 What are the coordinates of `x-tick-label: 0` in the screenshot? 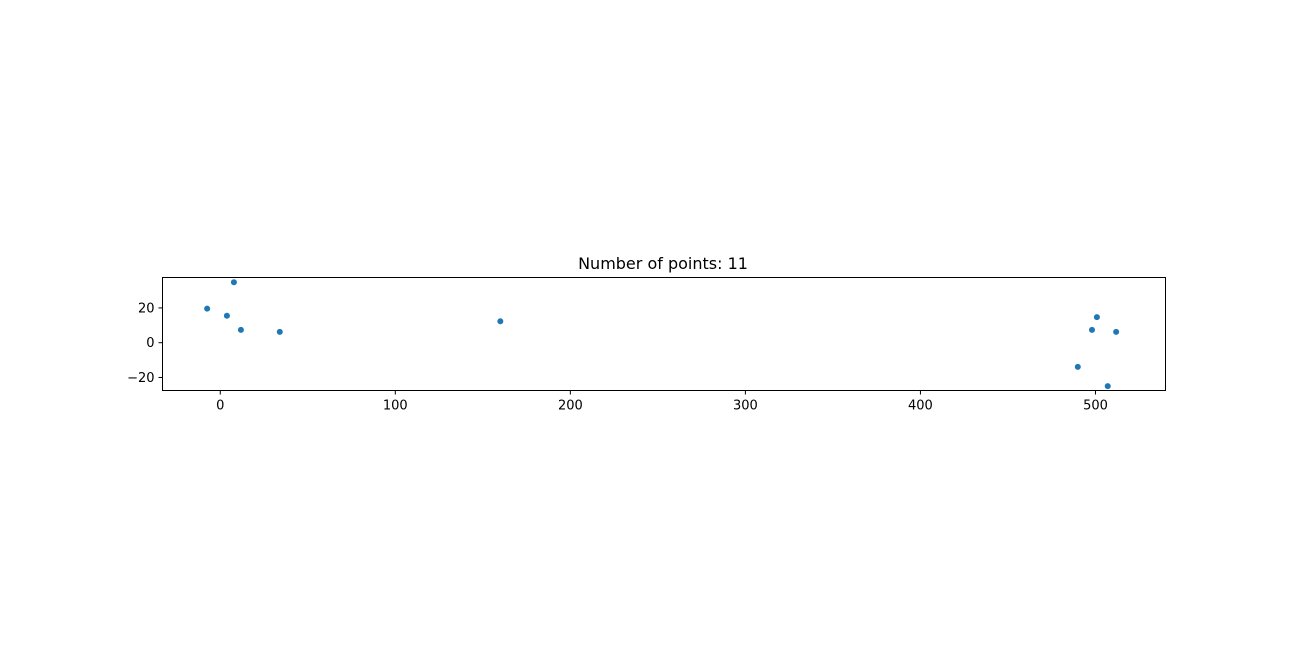 It's located at (220, 406).